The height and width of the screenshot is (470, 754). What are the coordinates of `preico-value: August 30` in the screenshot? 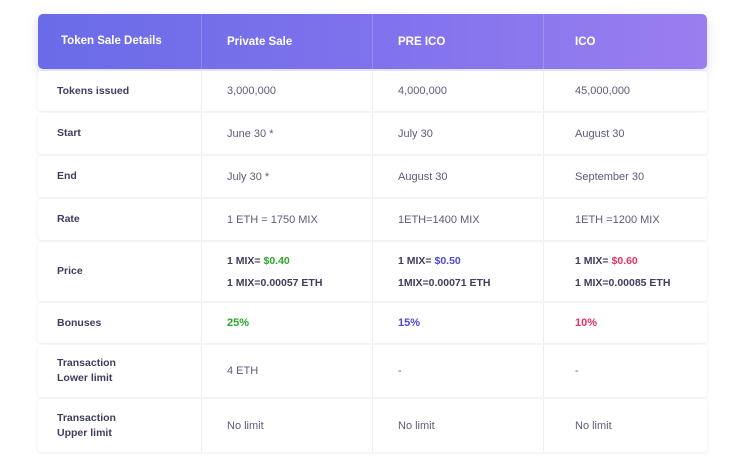 It's located at (458, 176).